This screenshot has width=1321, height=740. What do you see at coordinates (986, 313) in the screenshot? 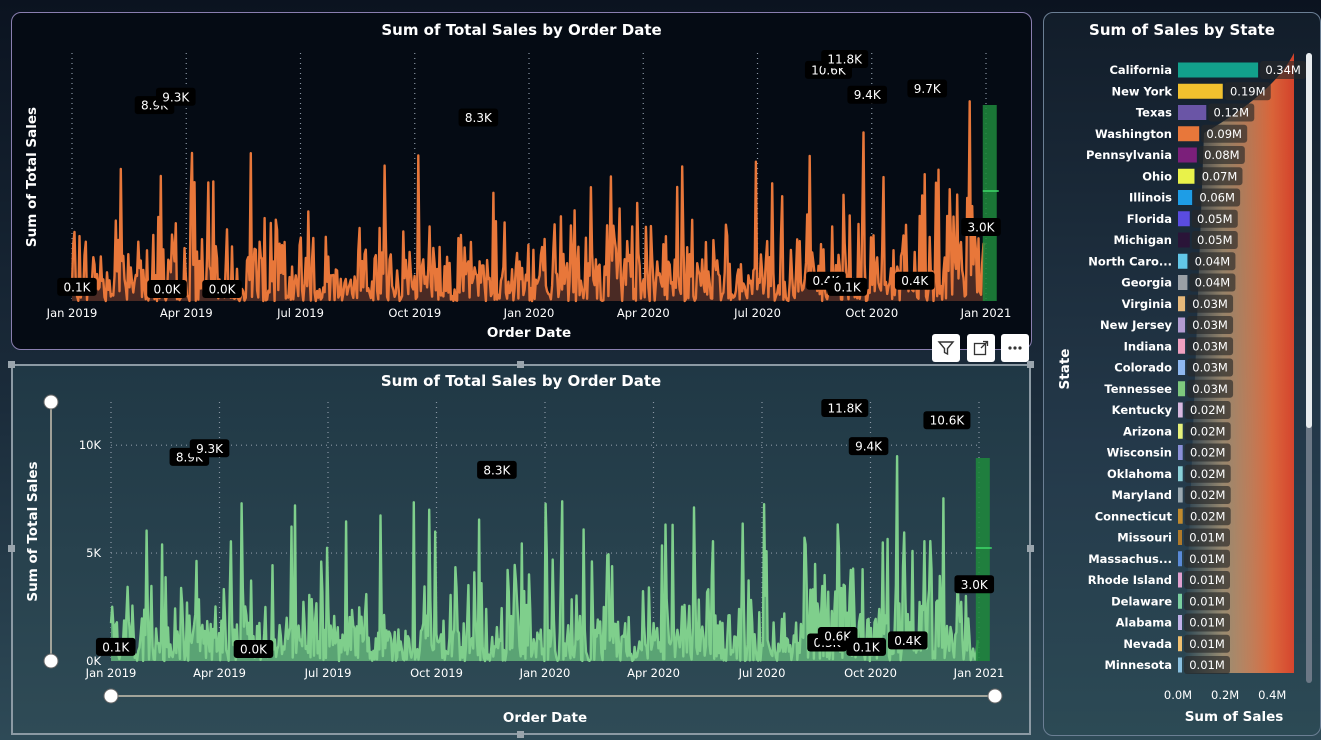
I see `x-tick-label: Jan 2021` at bounding box center [986, 313].